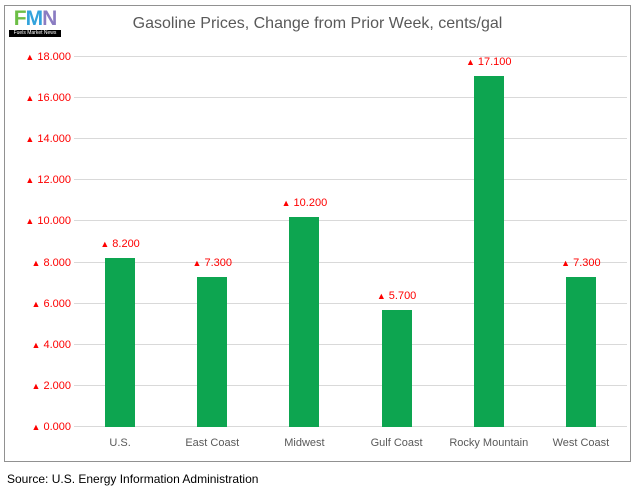 The image size is (639, 497). Describe the element at coordinates (51, 303) in the screenshot. I see `y-axis-tick-label: ▲ 6.000` at that location.